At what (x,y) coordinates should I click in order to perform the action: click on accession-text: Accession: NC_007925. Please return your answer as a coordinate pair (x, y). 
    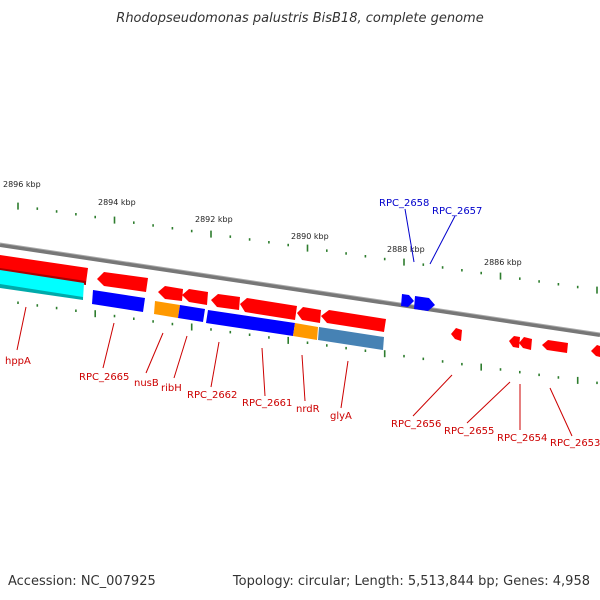
    Looking at the image, I should click on (82, 581).